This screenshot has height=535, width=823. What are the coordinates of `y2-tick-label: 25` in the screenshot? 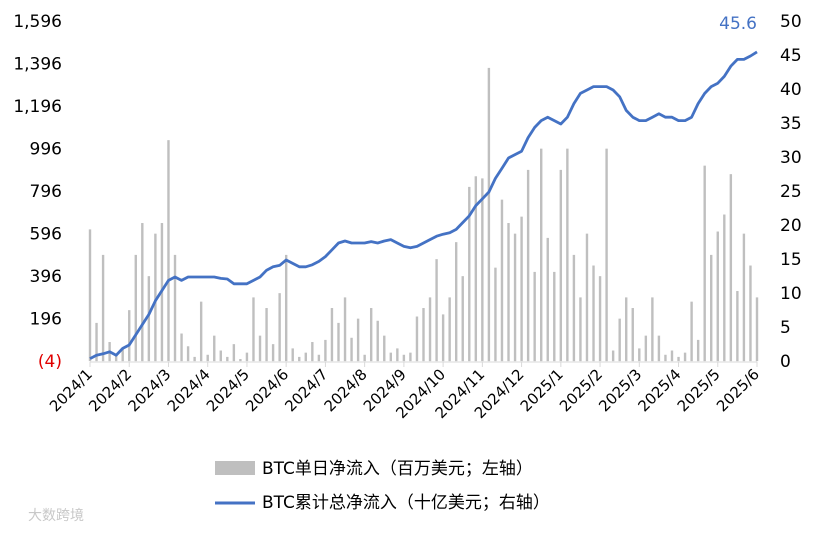 It's located at (791, 192).